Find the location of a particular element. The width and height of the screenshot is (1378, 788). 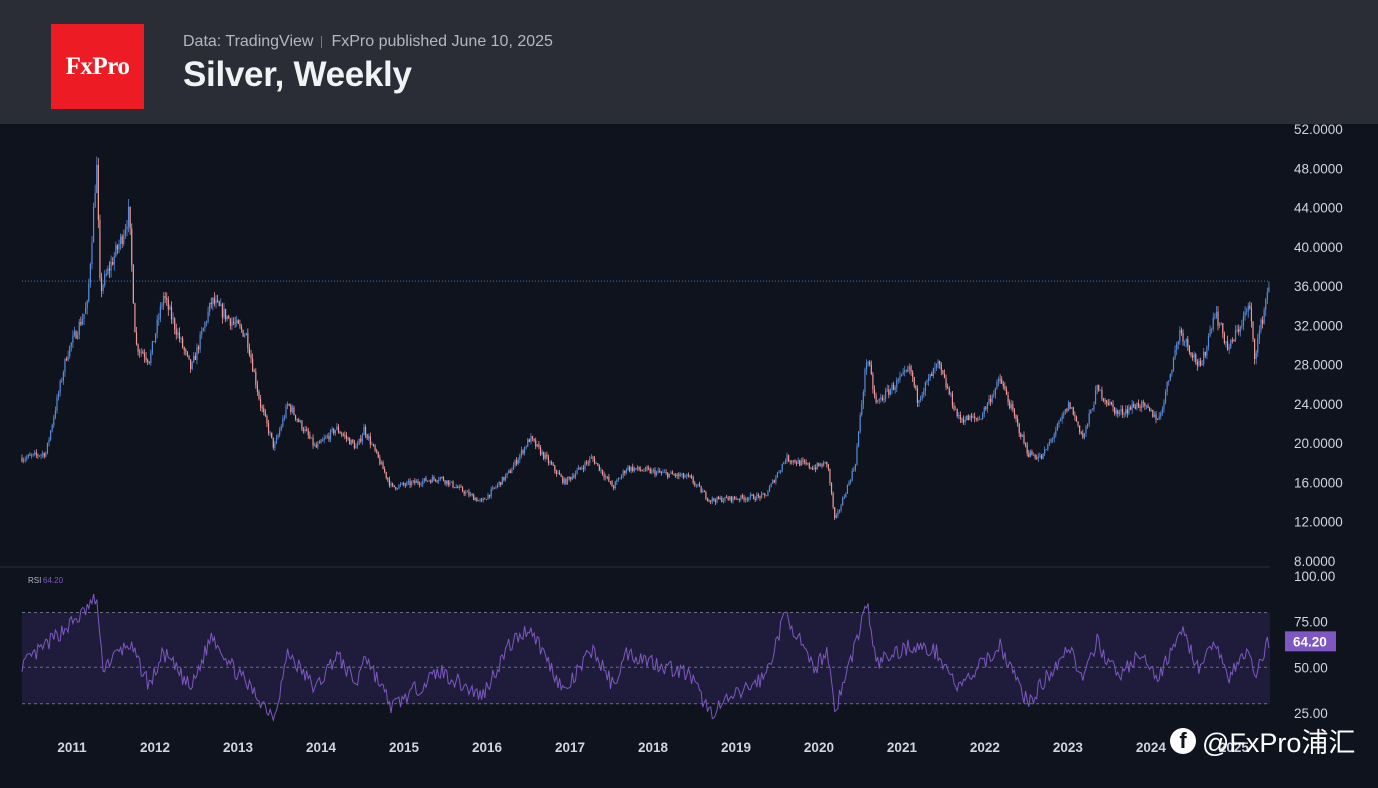

year-tick-label: 2025 is located at coordinates (1234, 747).